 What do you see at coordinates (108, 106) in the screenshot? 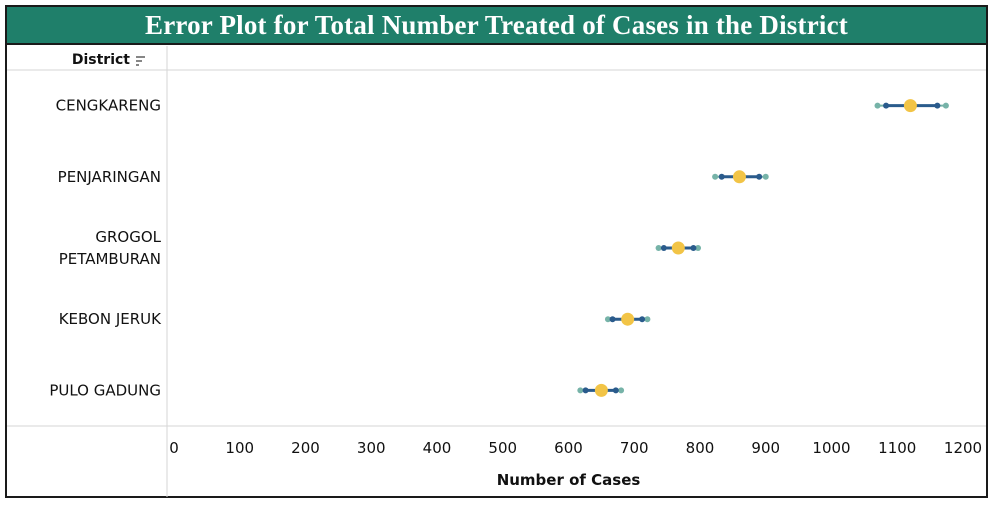
I see `category-label-1: CENGKARENG` at bounding box center [108, 106].